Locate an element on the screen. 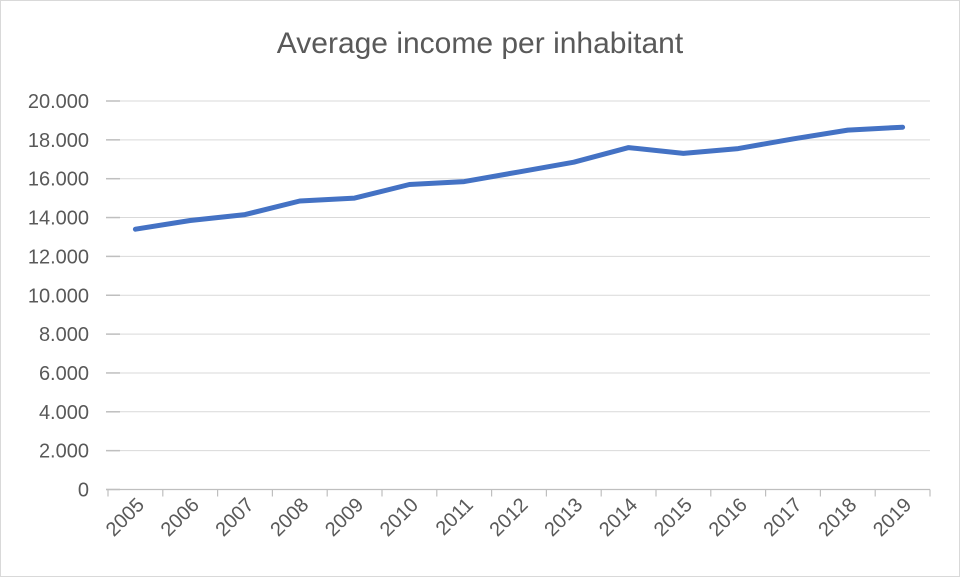 This screenshot has width=960, height=577. y-tick-label: 2.000 is located at coordinates (64, 452).